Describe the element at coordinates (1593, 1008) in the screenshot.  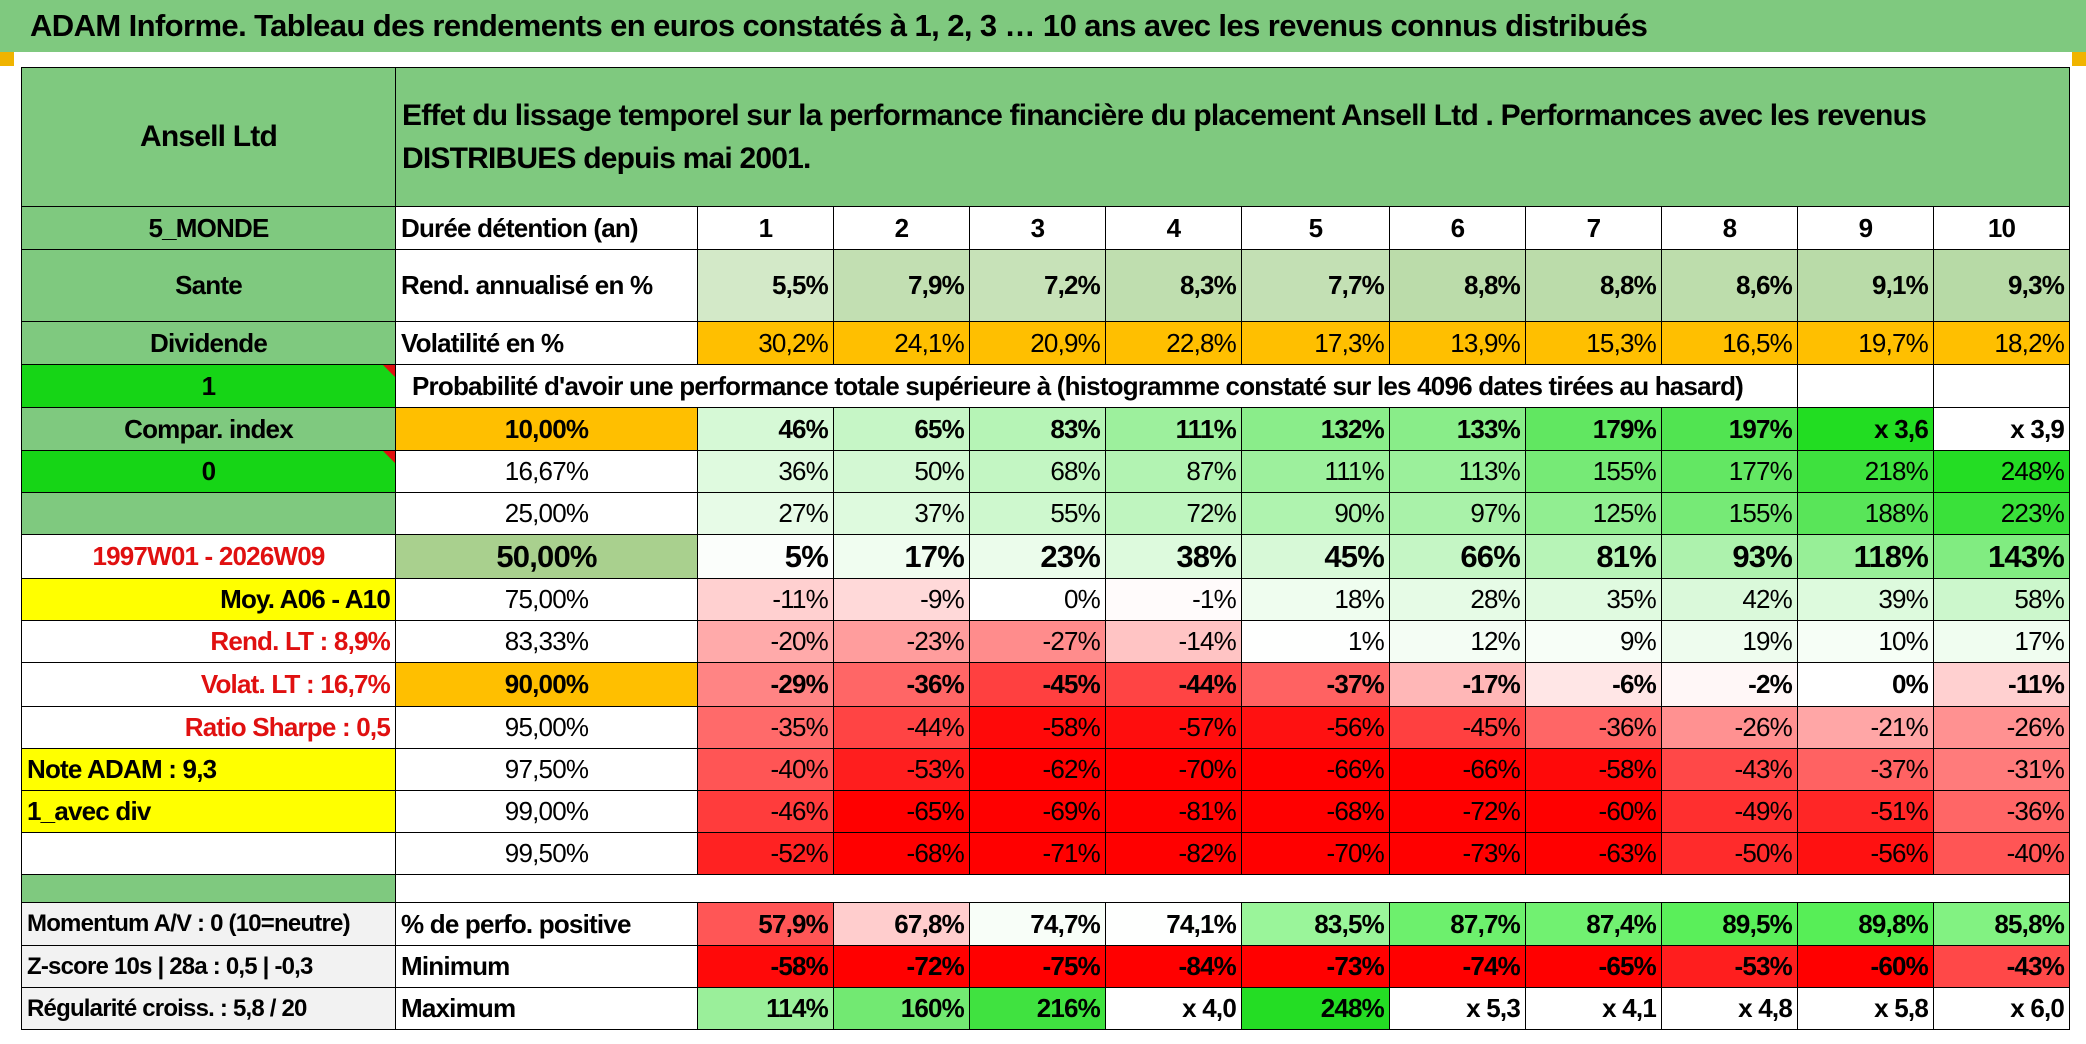
I see `maximum-cell: x 4,1` at that location.